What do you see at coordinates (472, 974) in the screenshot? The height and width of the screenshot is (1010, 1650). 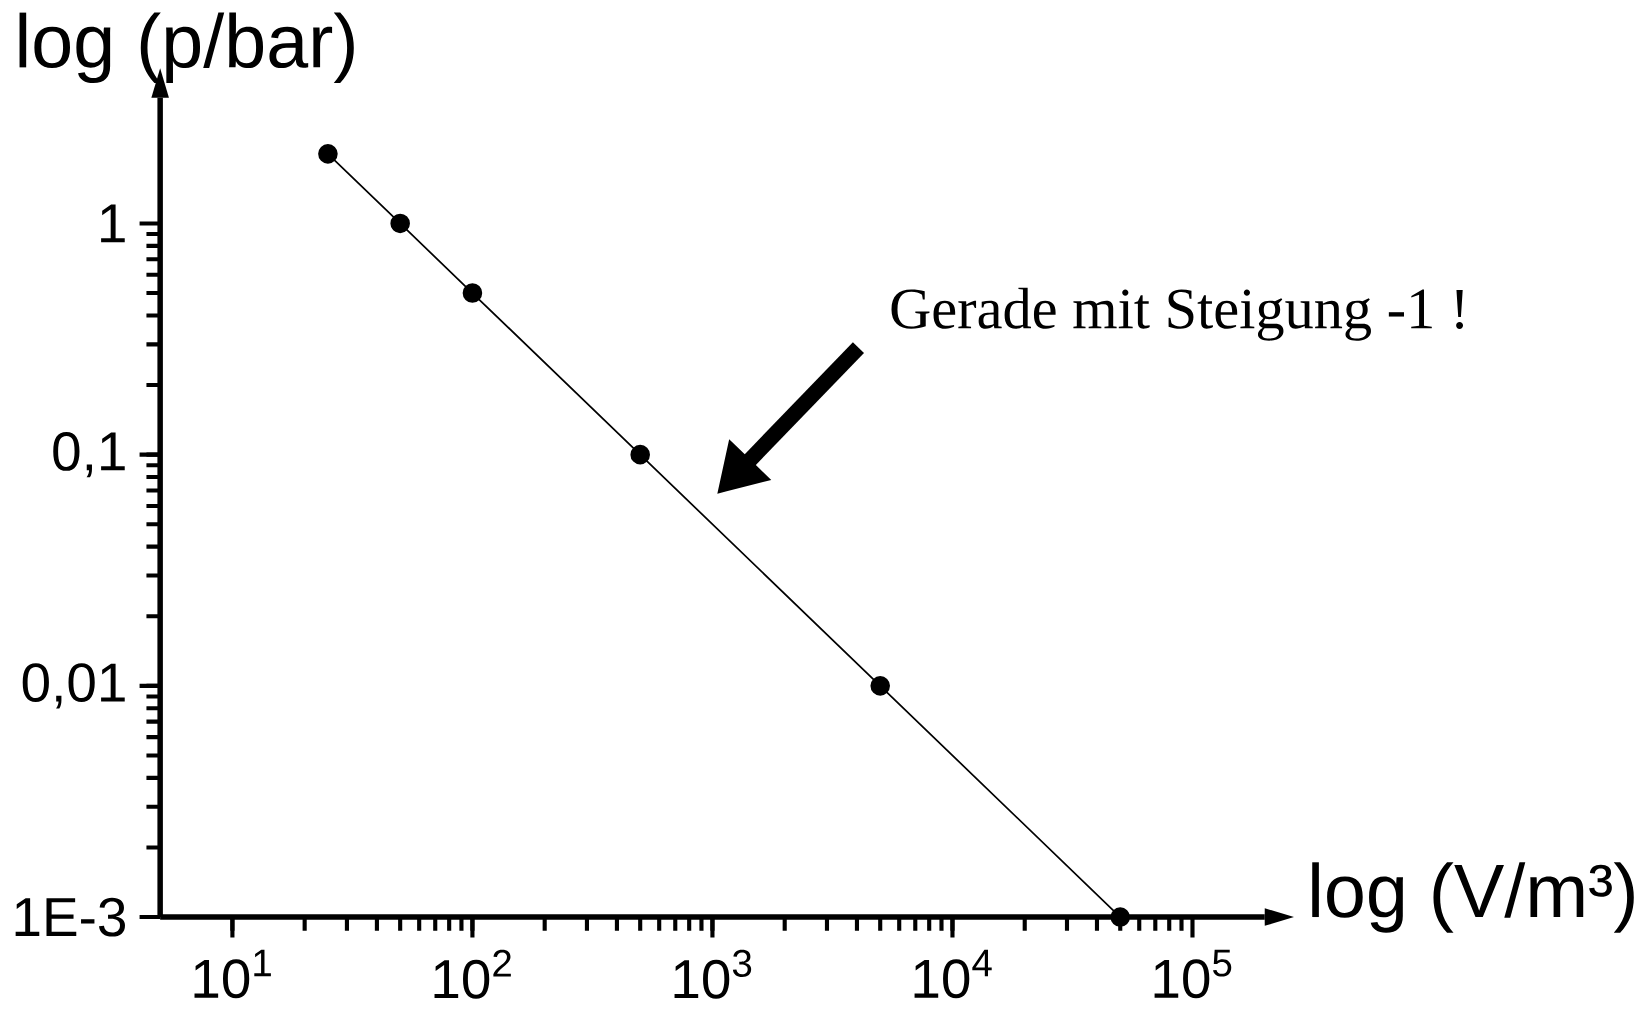 I see `x-tick-label: 10$^{2}$` at bounding box center [472, 974].